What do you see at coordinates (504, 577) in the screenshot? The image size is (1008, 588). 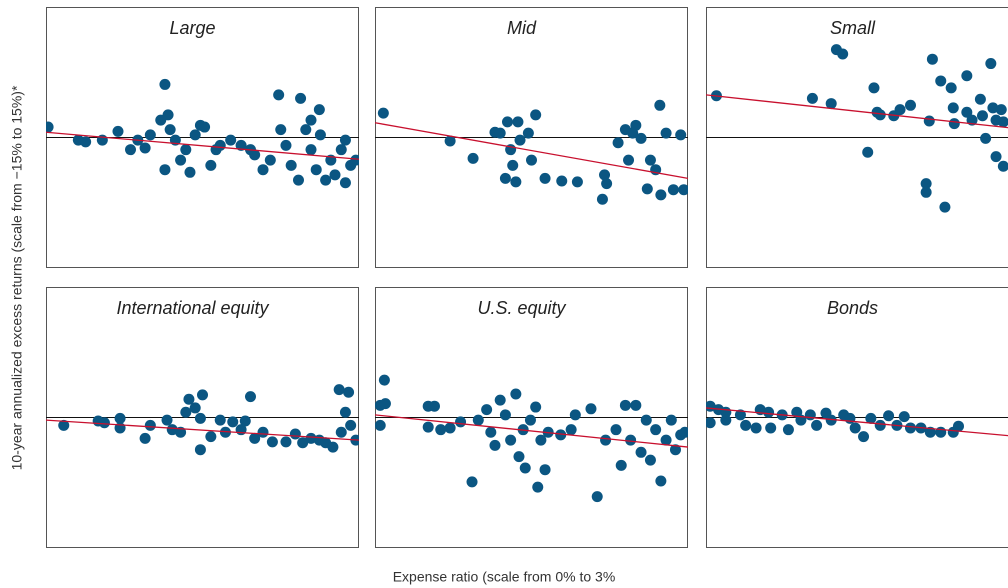 I see `x-axis-label: Expense ratio (scale from 0% to 3%` at bounding box center [504, 577].